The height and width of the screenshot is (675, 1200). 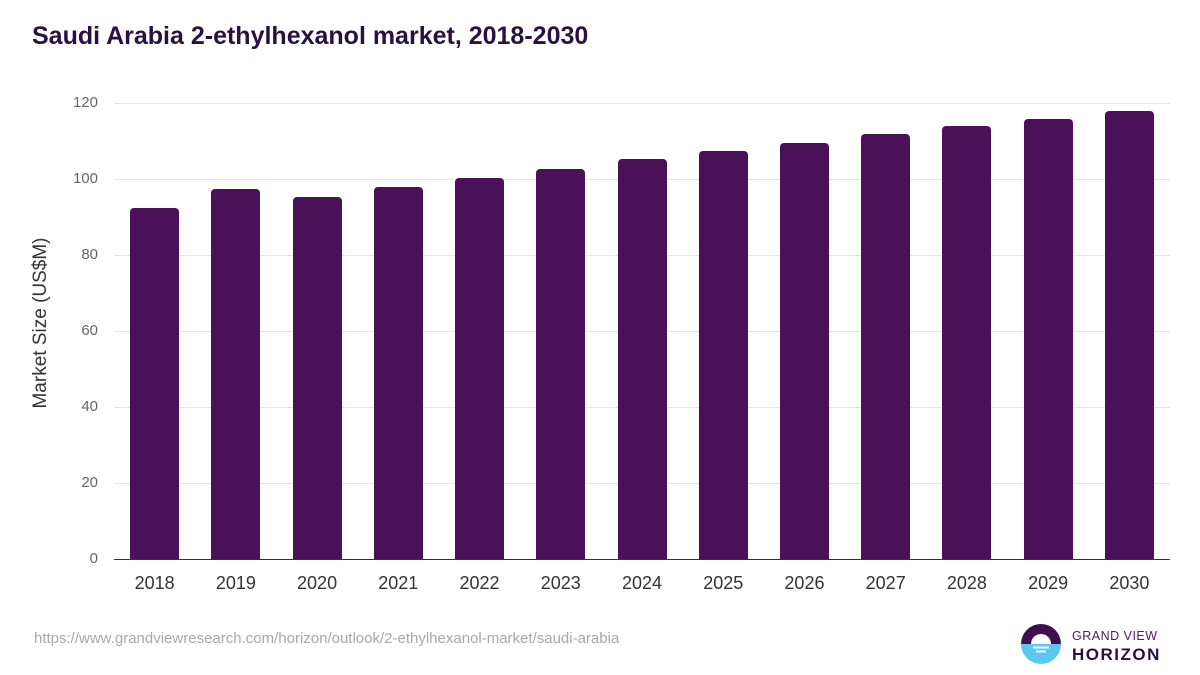 What do you see at coordinates (1129, 583) in the screenshot?
I see `x-tick-label: 2030` at bounding box center [1129, 583].